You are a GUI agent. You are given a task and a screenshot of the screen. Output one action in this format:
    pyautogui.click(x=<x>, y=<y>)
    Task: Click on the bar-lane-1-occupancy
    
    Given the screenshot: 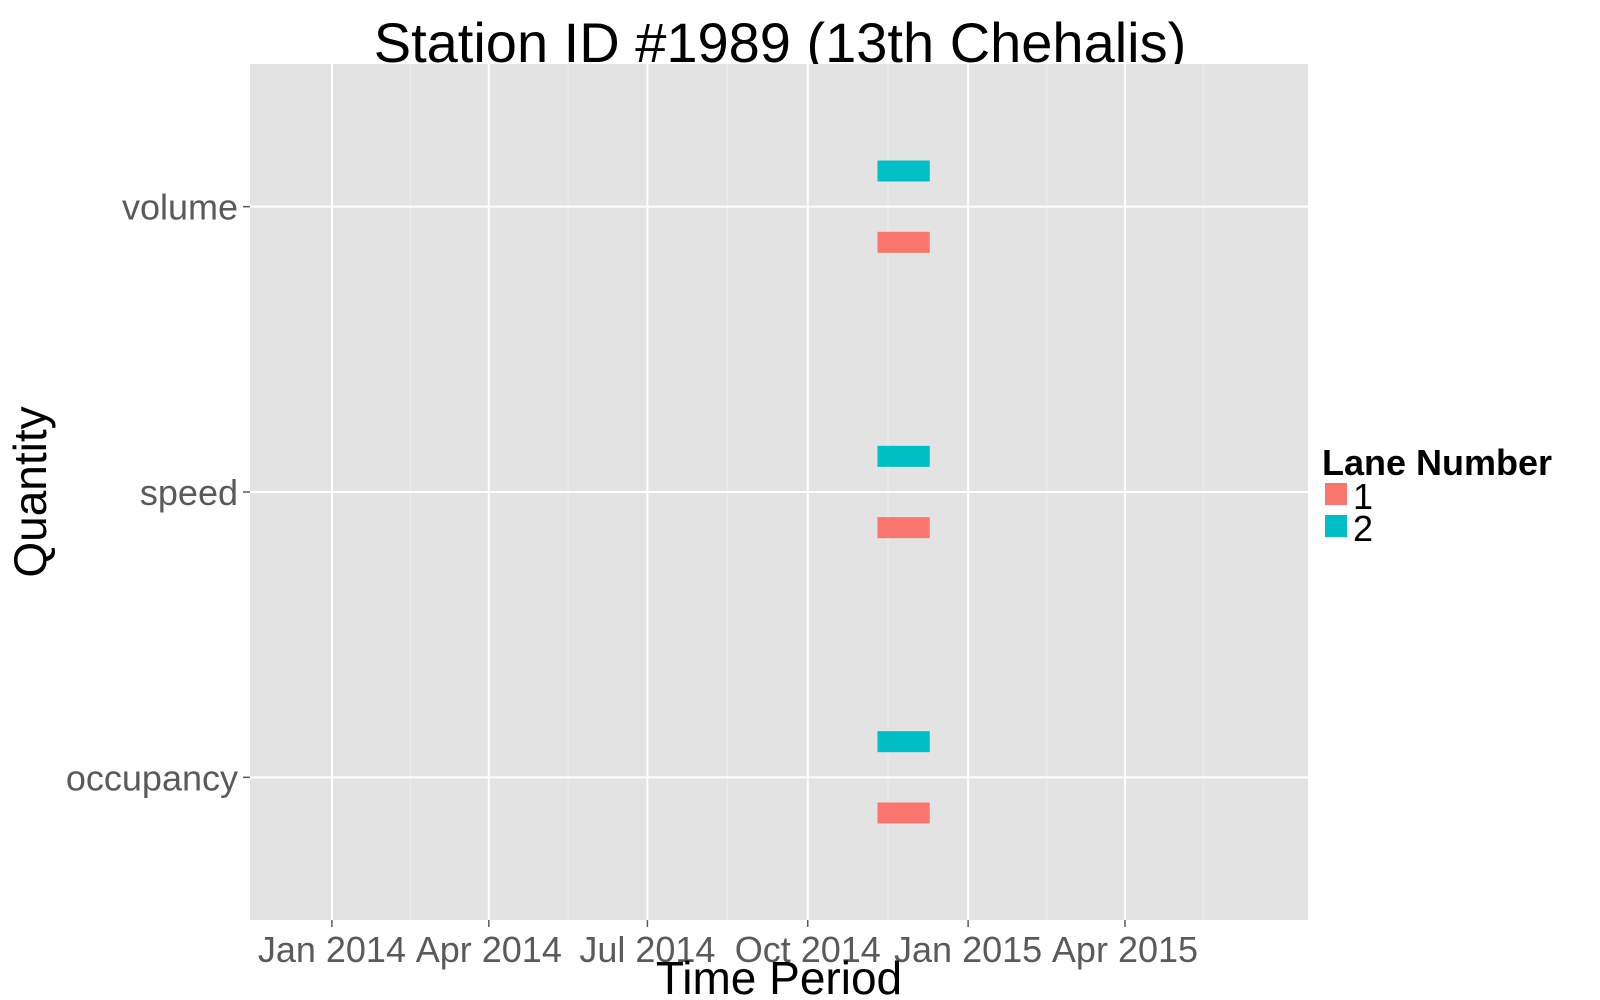 What is the action you would take?
    pyautogui.click(x=903, y=813)
    